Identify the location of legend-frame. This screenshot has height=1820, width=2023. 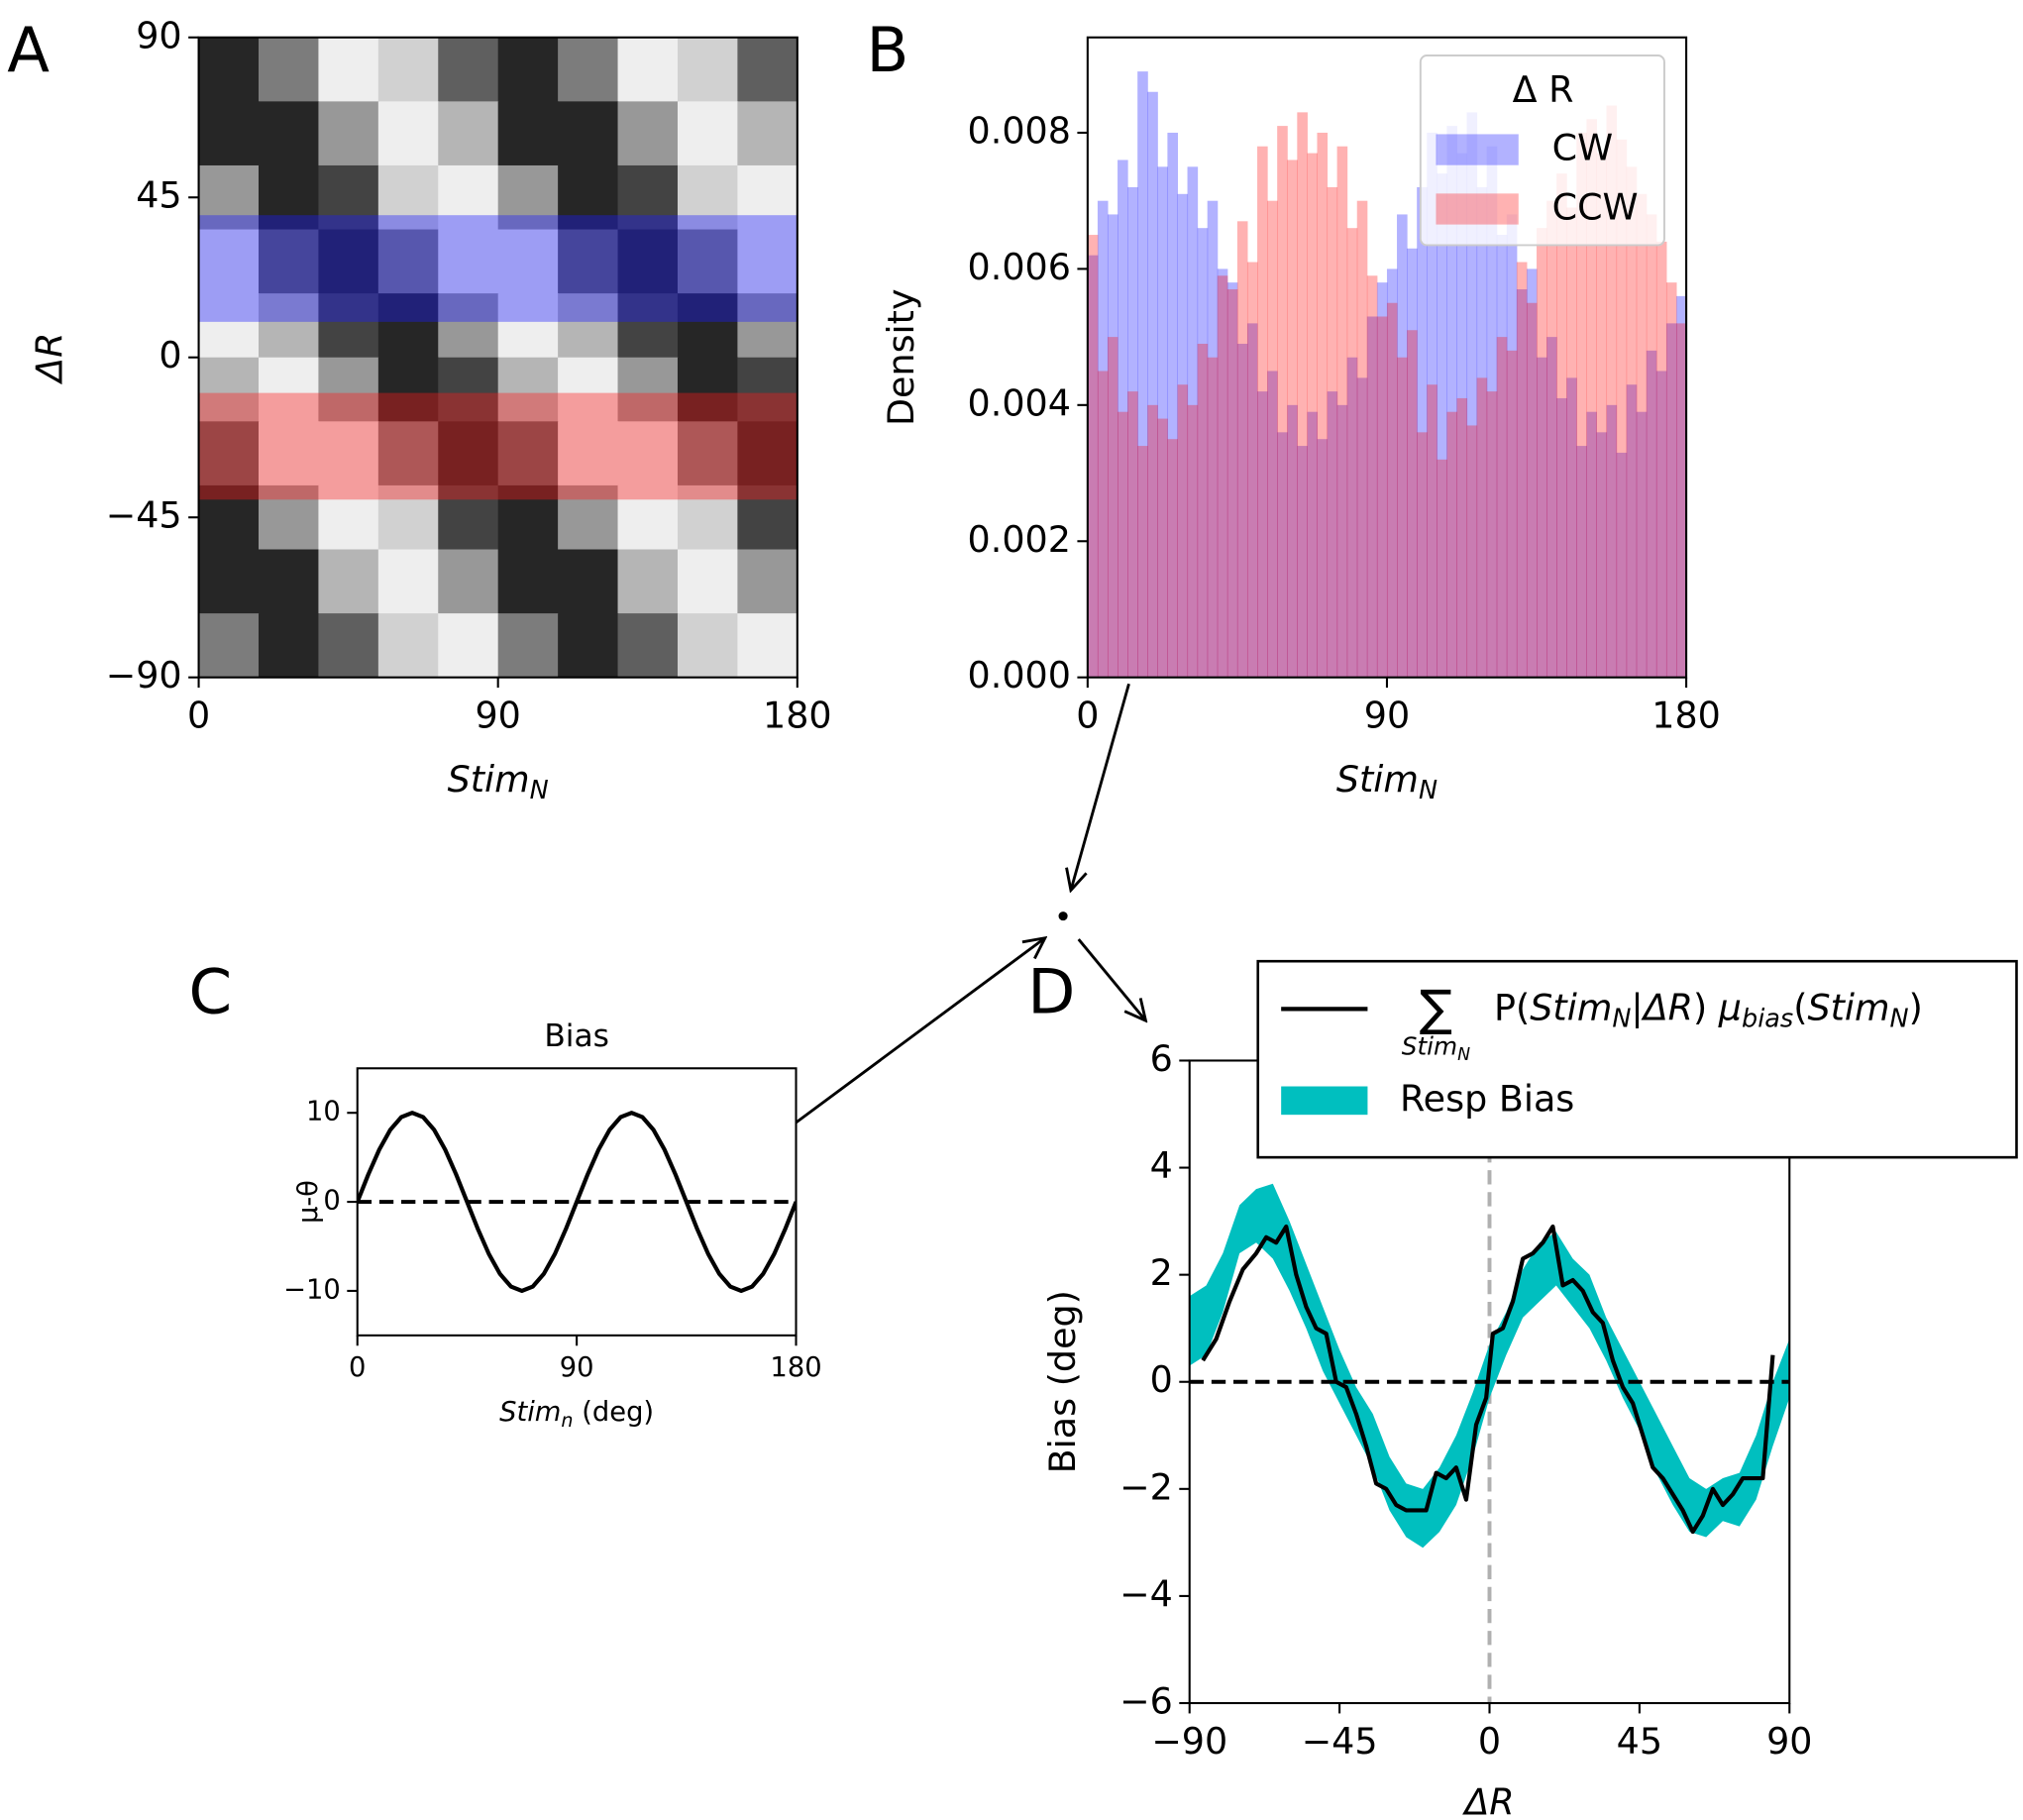
(1542, 150).